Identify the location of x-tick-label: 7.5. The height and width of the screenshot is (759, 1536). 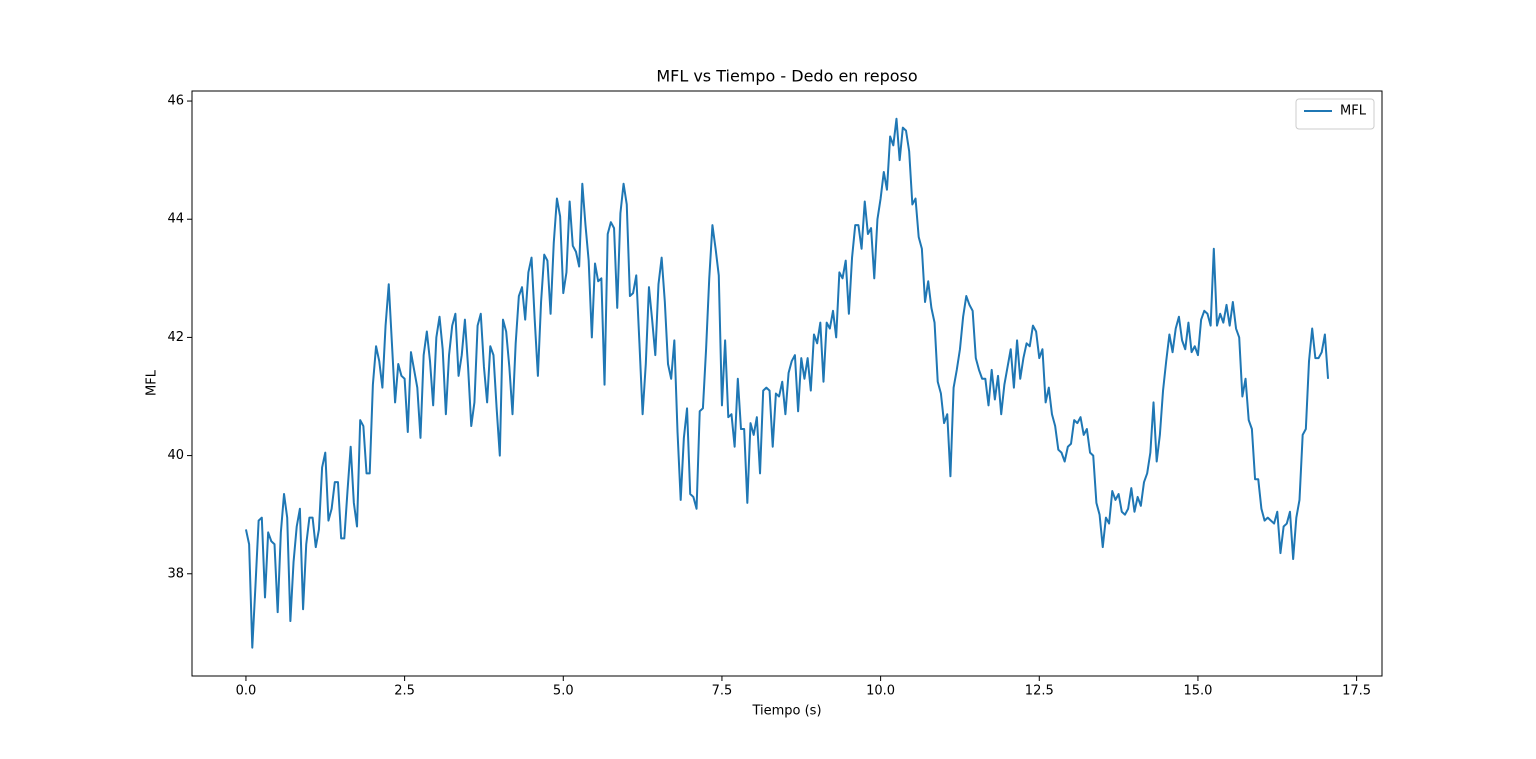
(722, 691).